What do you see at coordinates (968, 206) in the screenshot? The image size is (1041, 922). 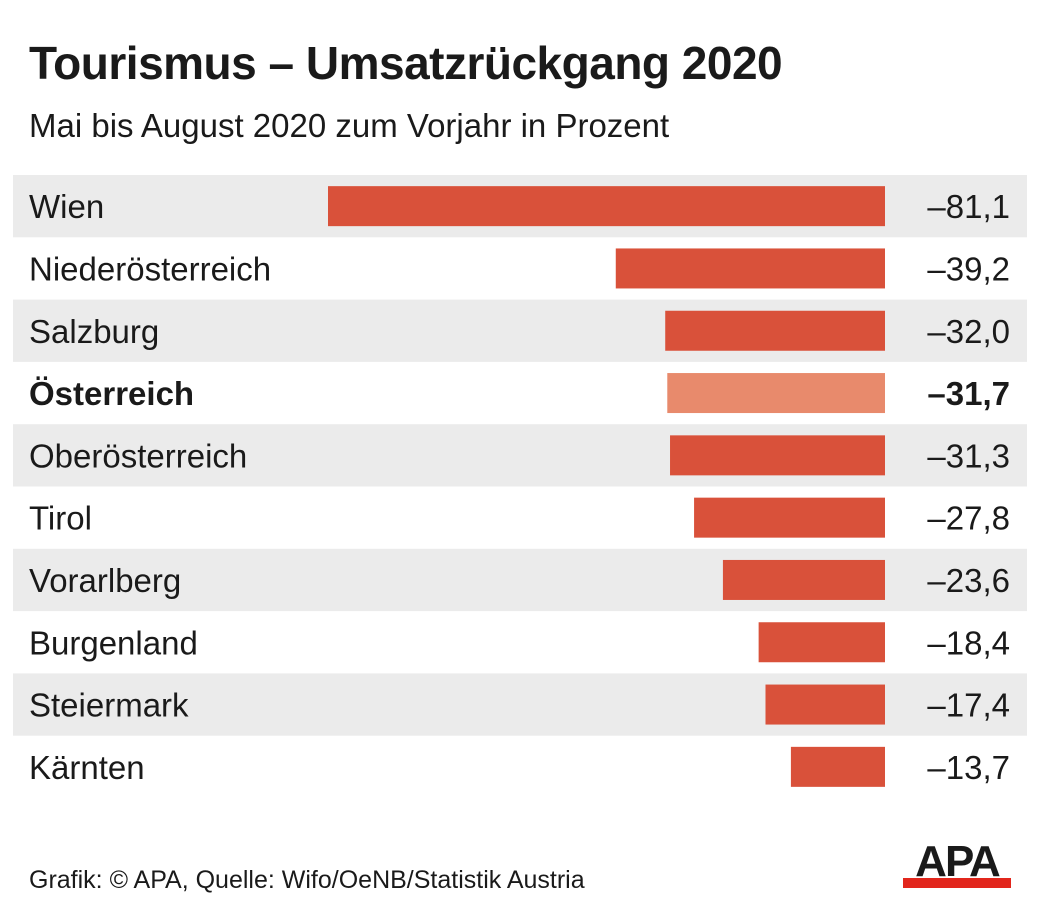 I see `value-label-wien: –81,1` at bounding box center [968, 206].